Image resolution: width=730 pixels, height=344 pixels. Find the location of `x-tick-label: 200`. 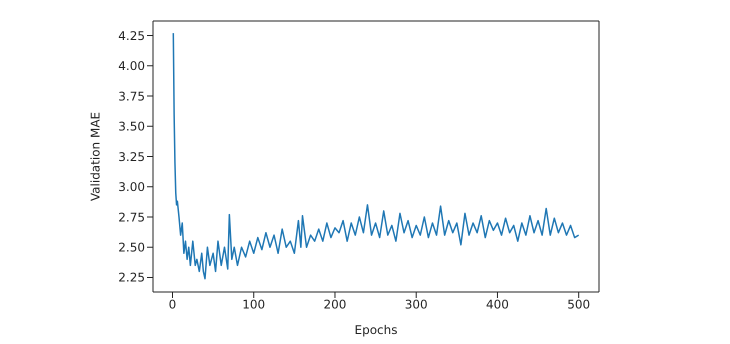

x-tick-label: 200 is located at coordinates (335, 305).